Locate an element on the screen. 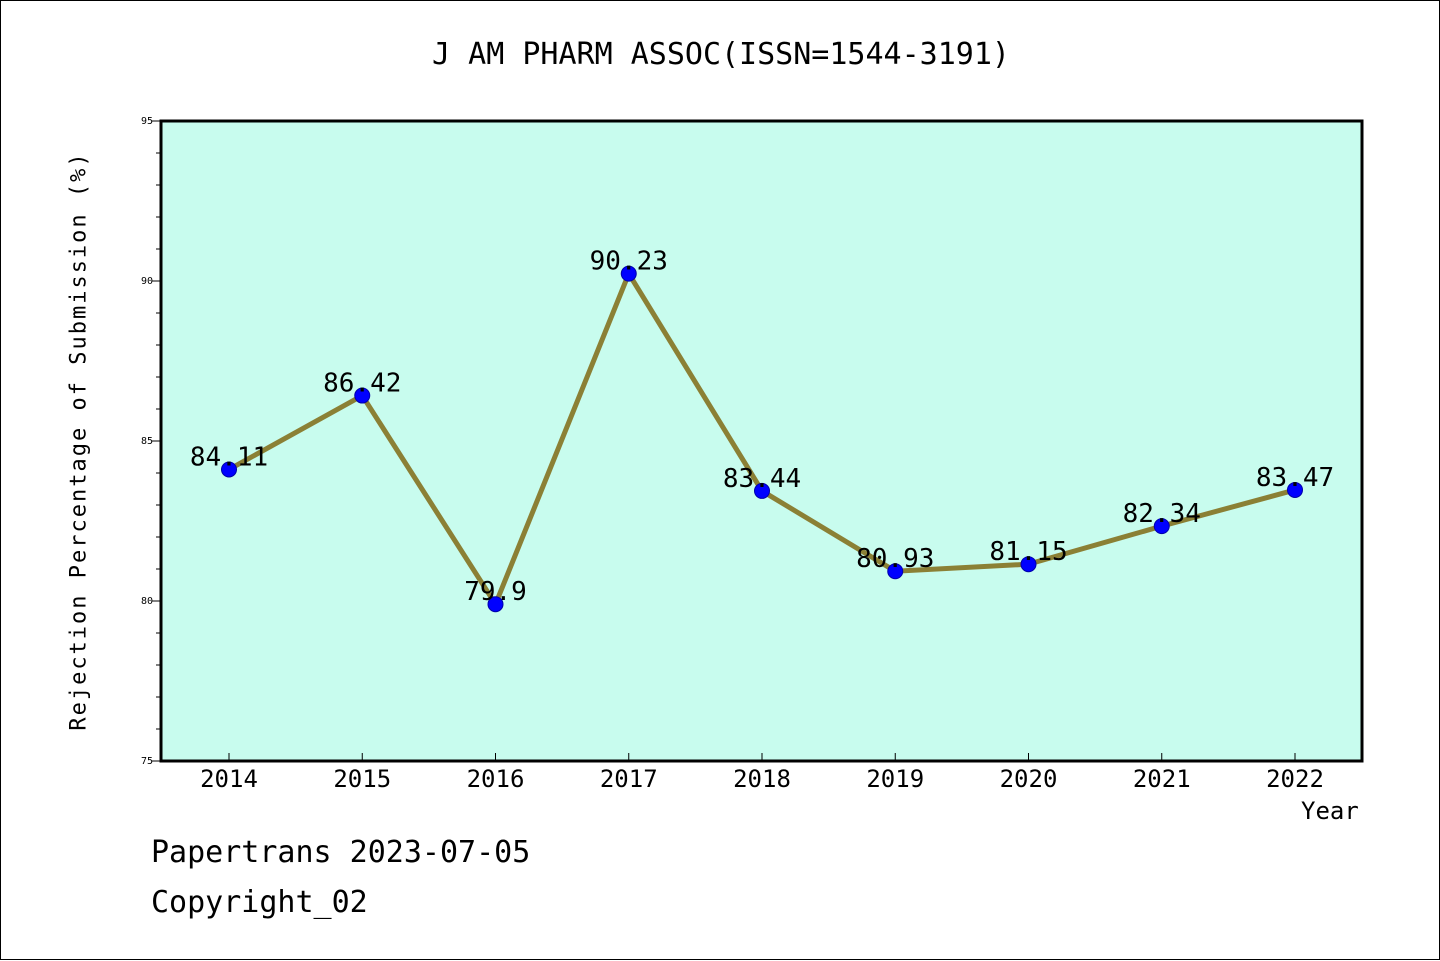  chart-title: J AM PHARM ASSOC(ISSN=1544-3191) is located at coordinates (721, 54).